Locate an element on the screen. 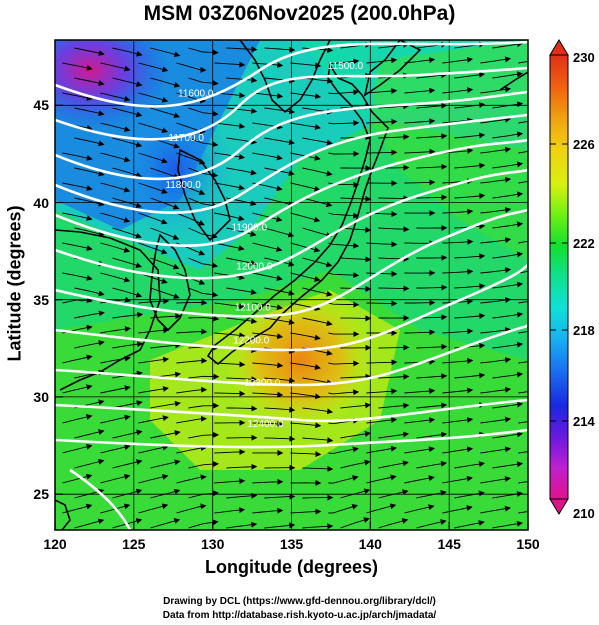 The image size is (599, 625). colorbar-max-arrow is located at coordinates (559, 47).